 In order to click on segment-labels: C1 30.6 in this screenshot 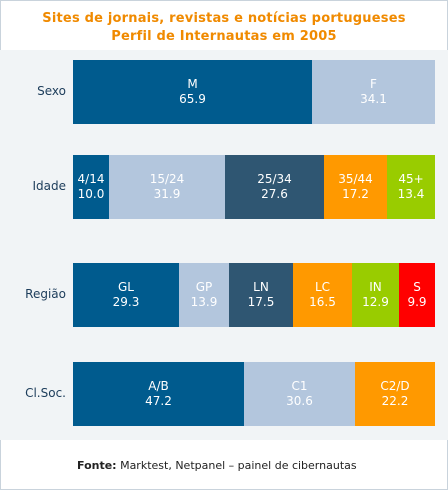, I will do `click(299, 394)`.